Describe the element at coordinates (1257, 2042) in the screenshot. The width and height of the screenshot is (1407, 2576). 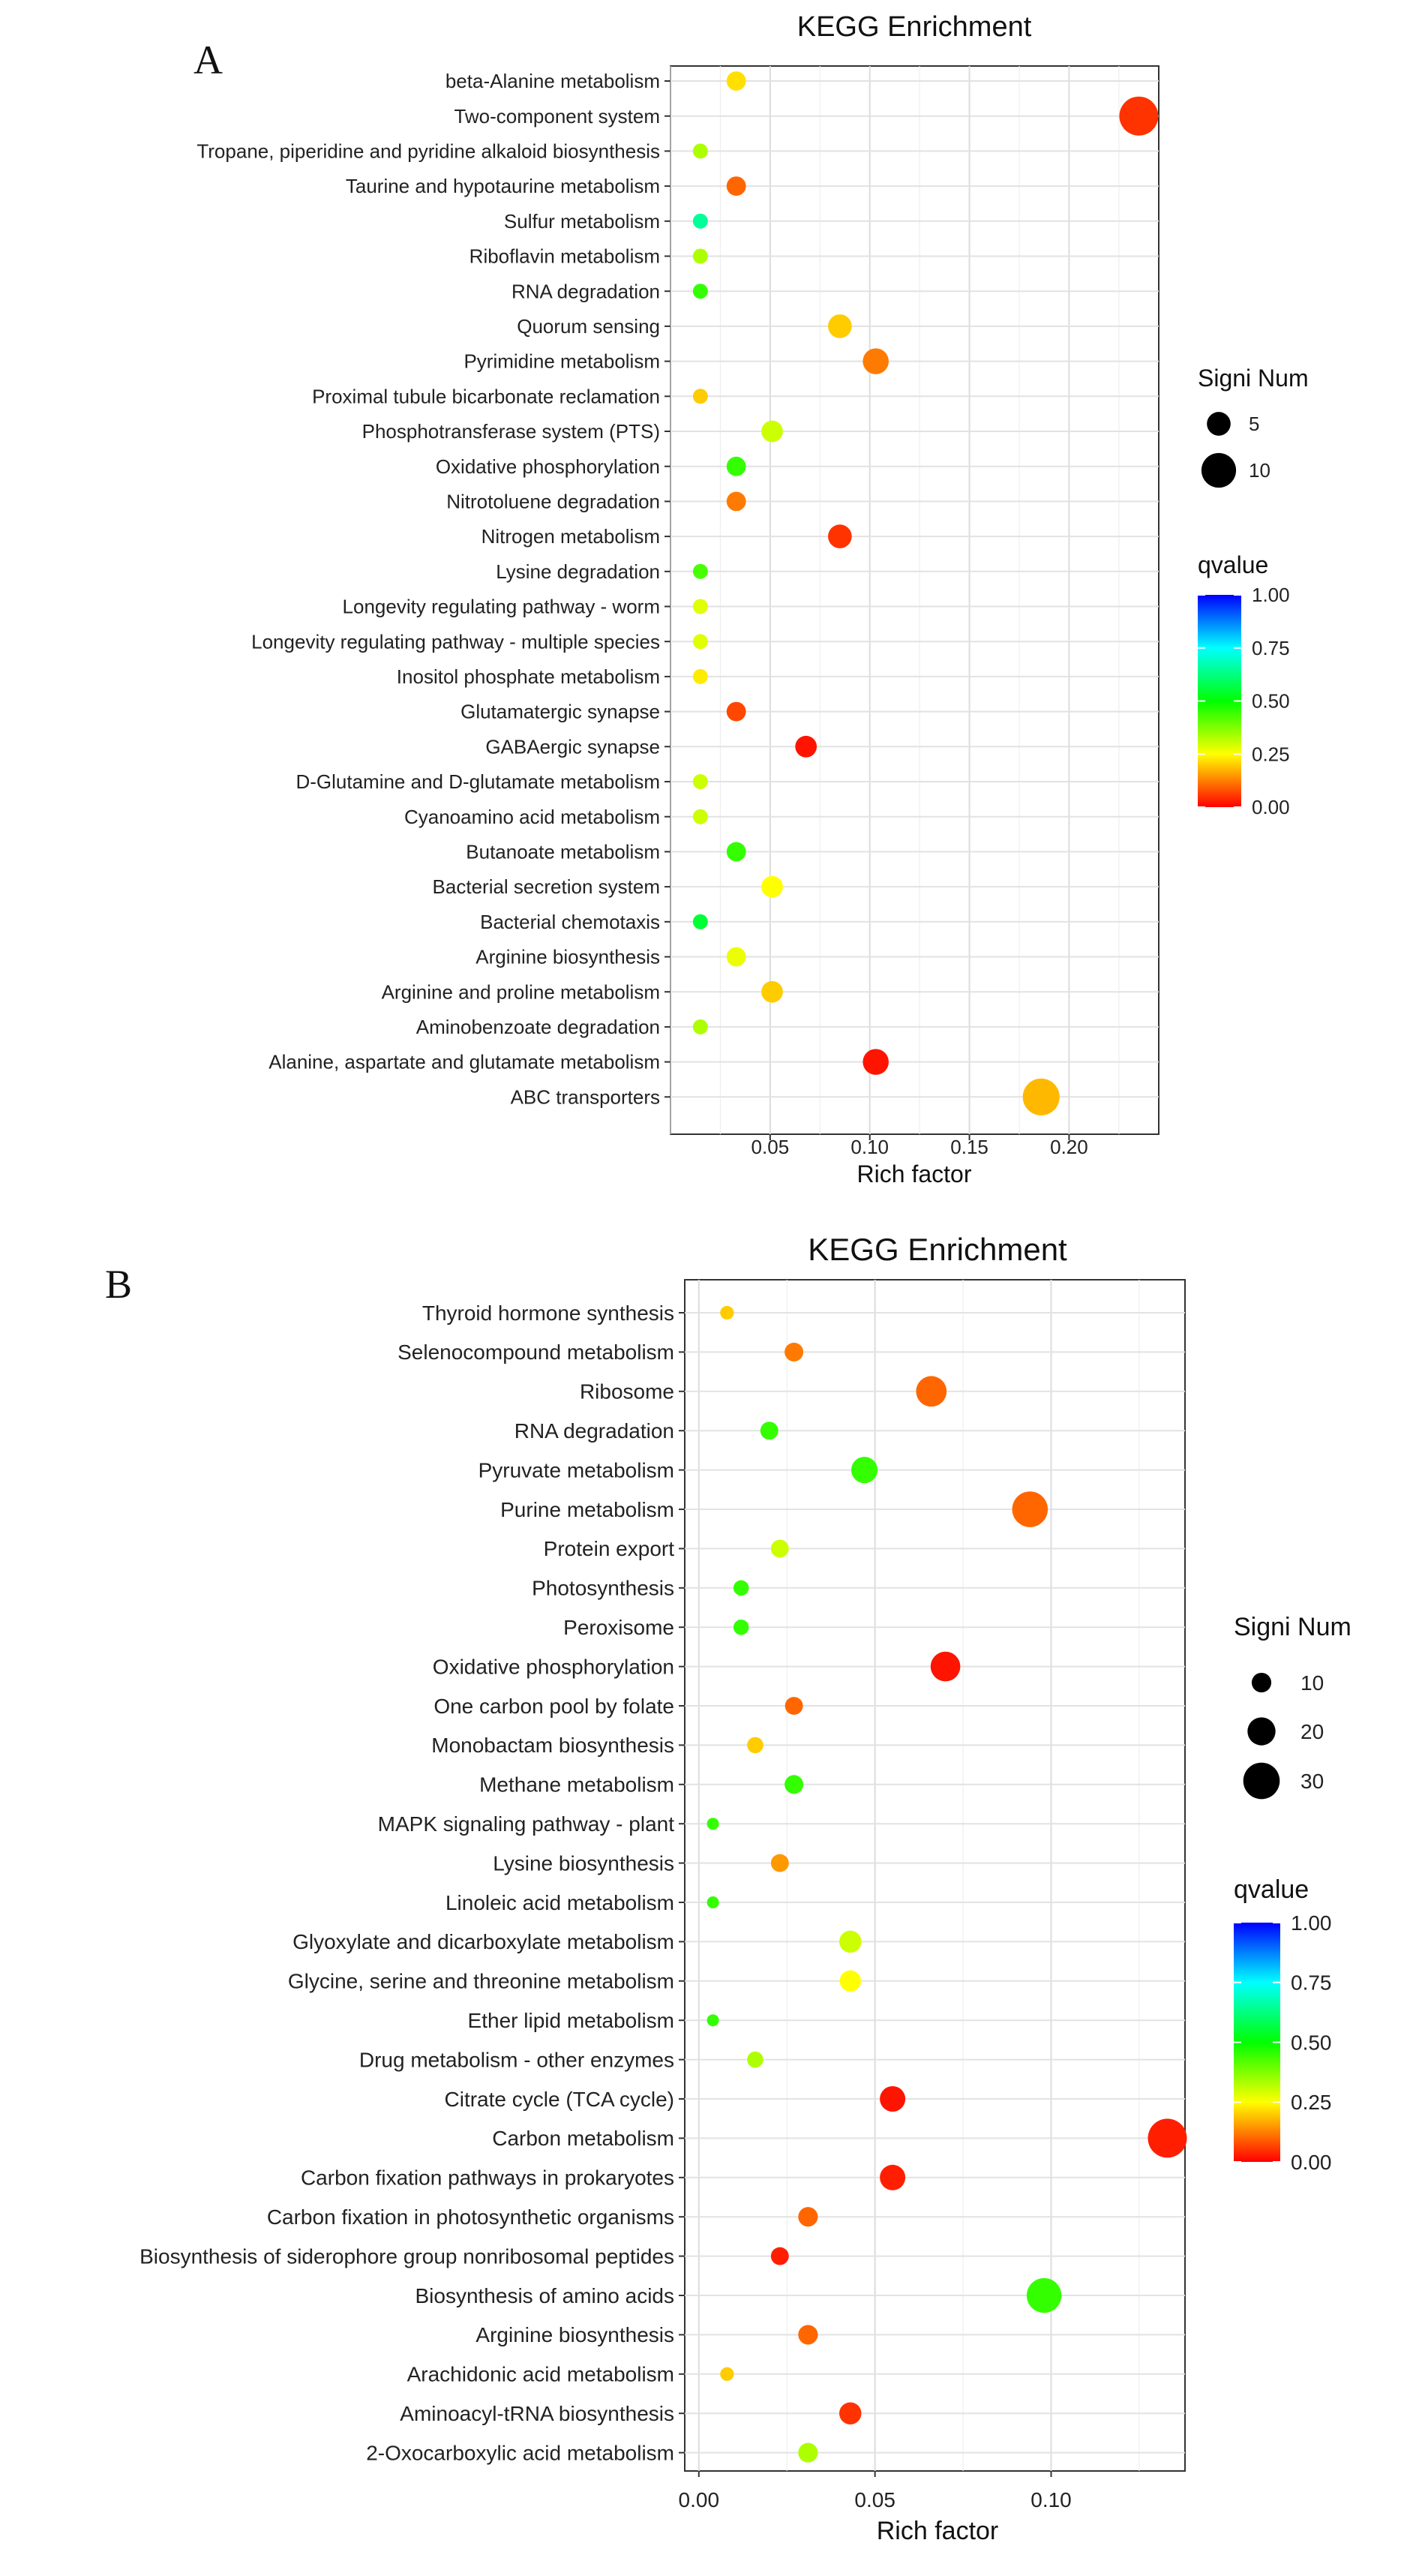
I see `color-legend-bar` at that location.